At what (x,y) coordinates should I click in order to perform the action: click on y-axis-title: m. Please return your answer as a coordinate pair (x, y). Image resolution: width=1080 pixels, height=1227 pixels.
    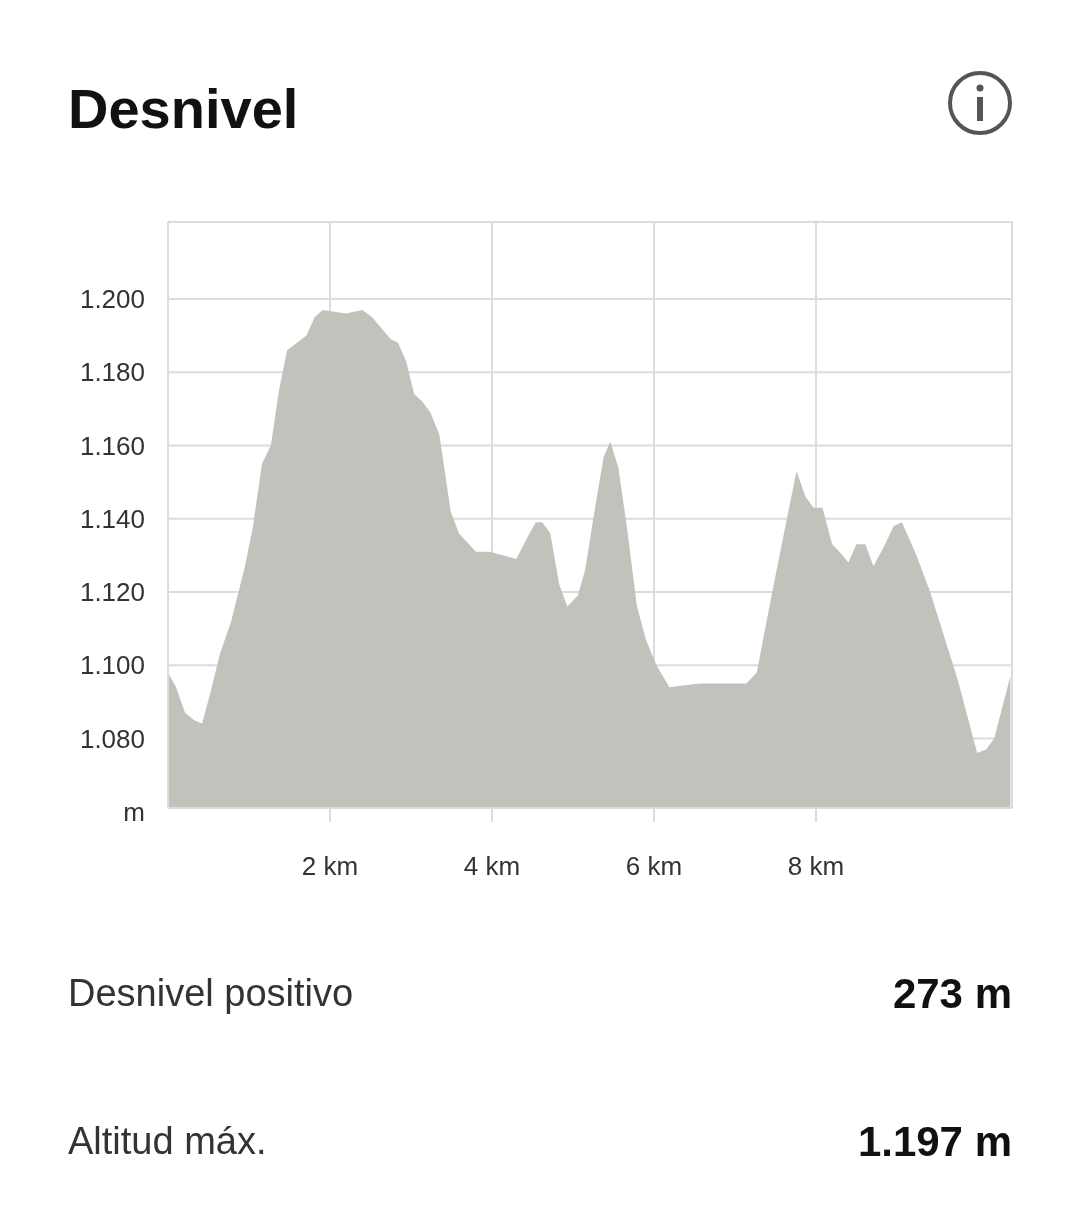
    Looking at the image, I should click on (134, 812).